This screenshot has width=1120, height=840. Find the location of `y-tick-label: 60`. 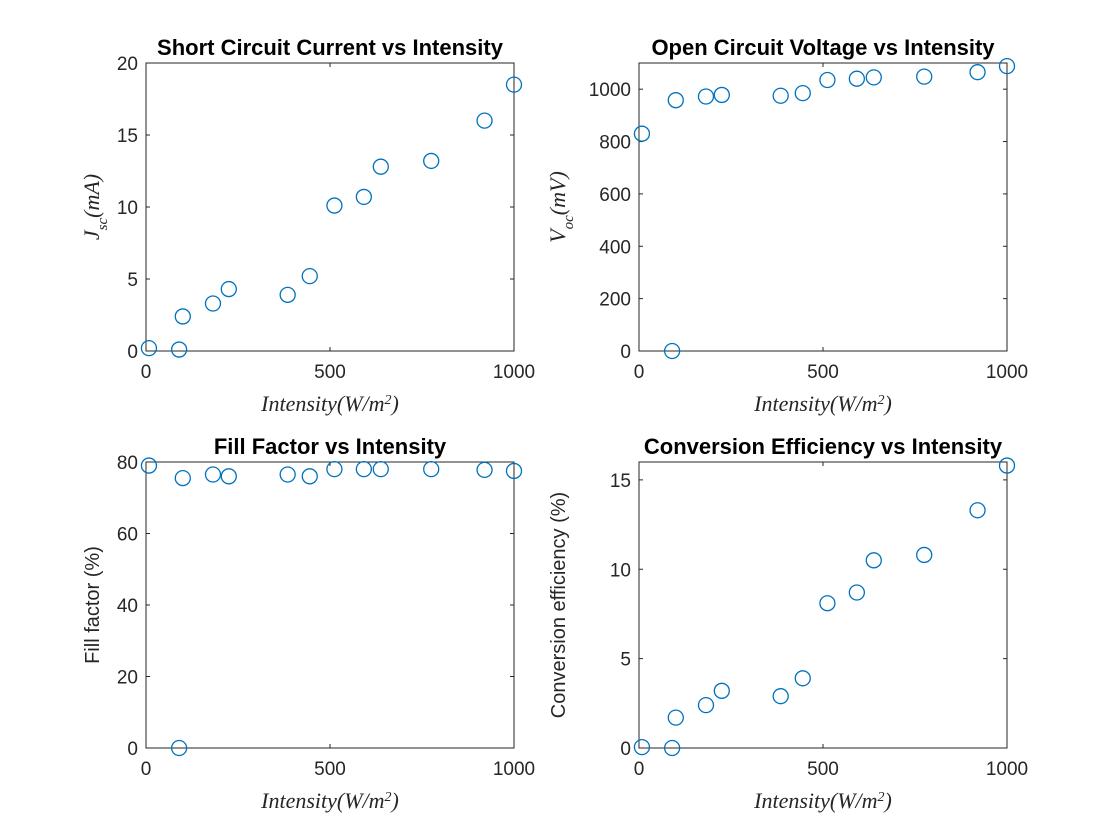

y-tick-label: 60 is located at coordinates (127, 535).